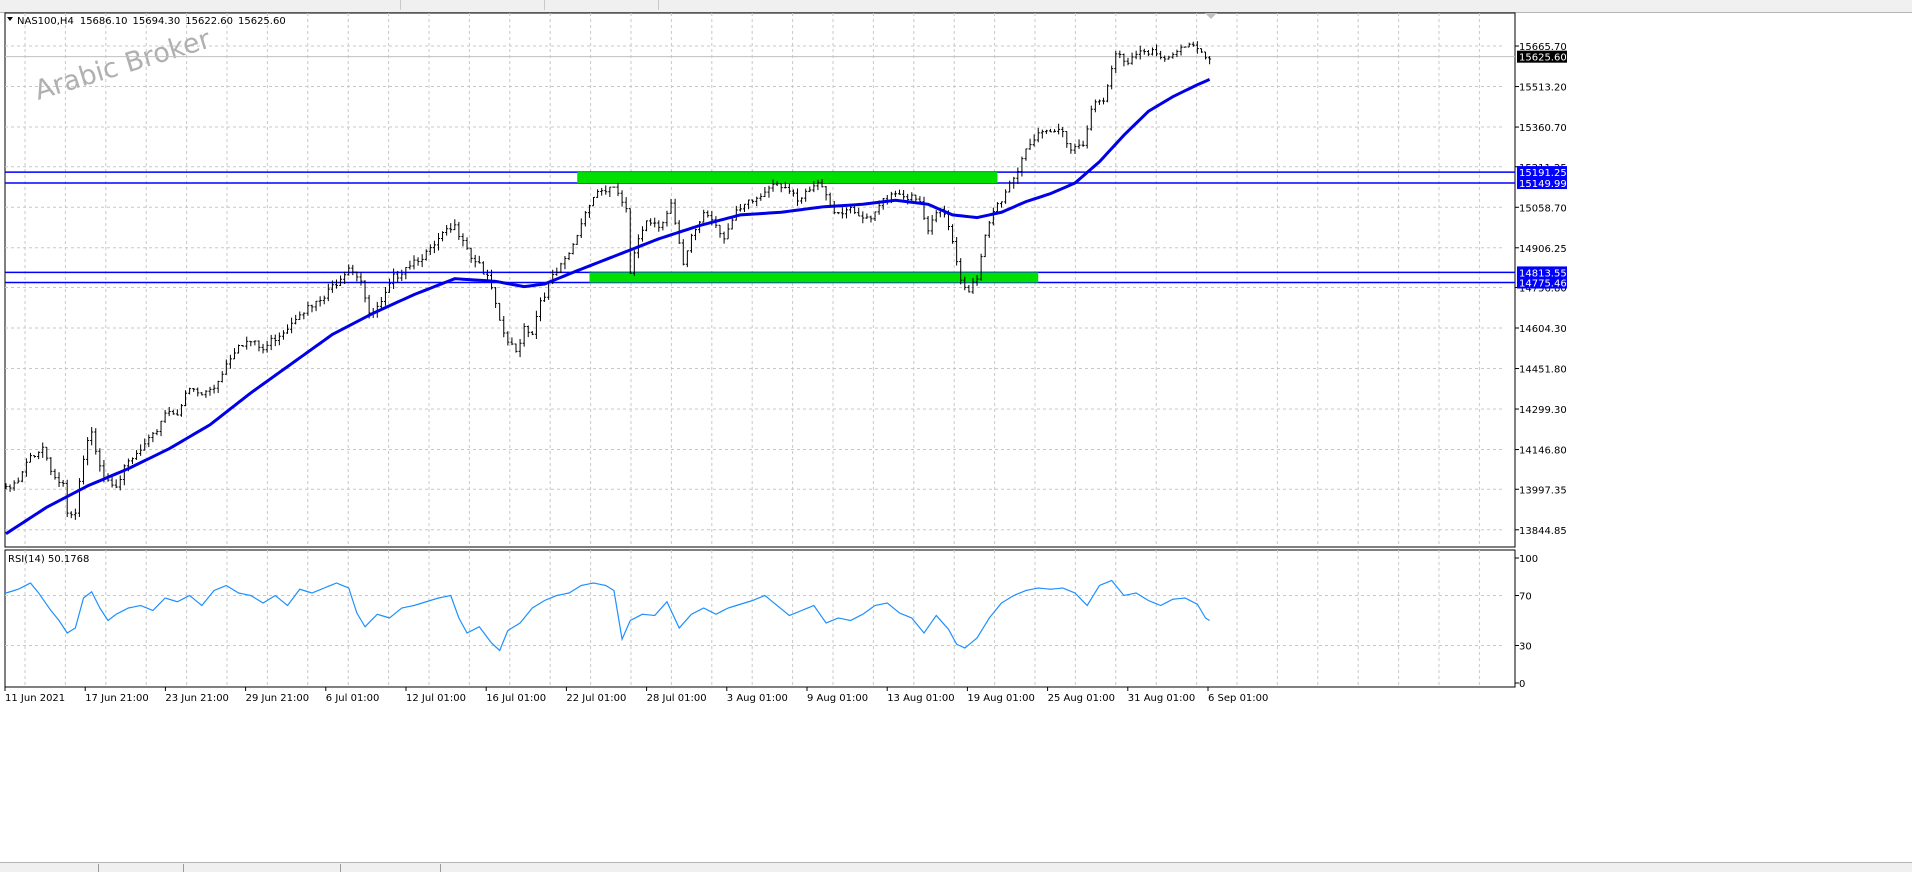 The width and height of the screenshot is (1912, 872). Describe the element at coordinates (603, 5) in the screenshot. I see `toolbar-group-timeframes-extra` at that location.